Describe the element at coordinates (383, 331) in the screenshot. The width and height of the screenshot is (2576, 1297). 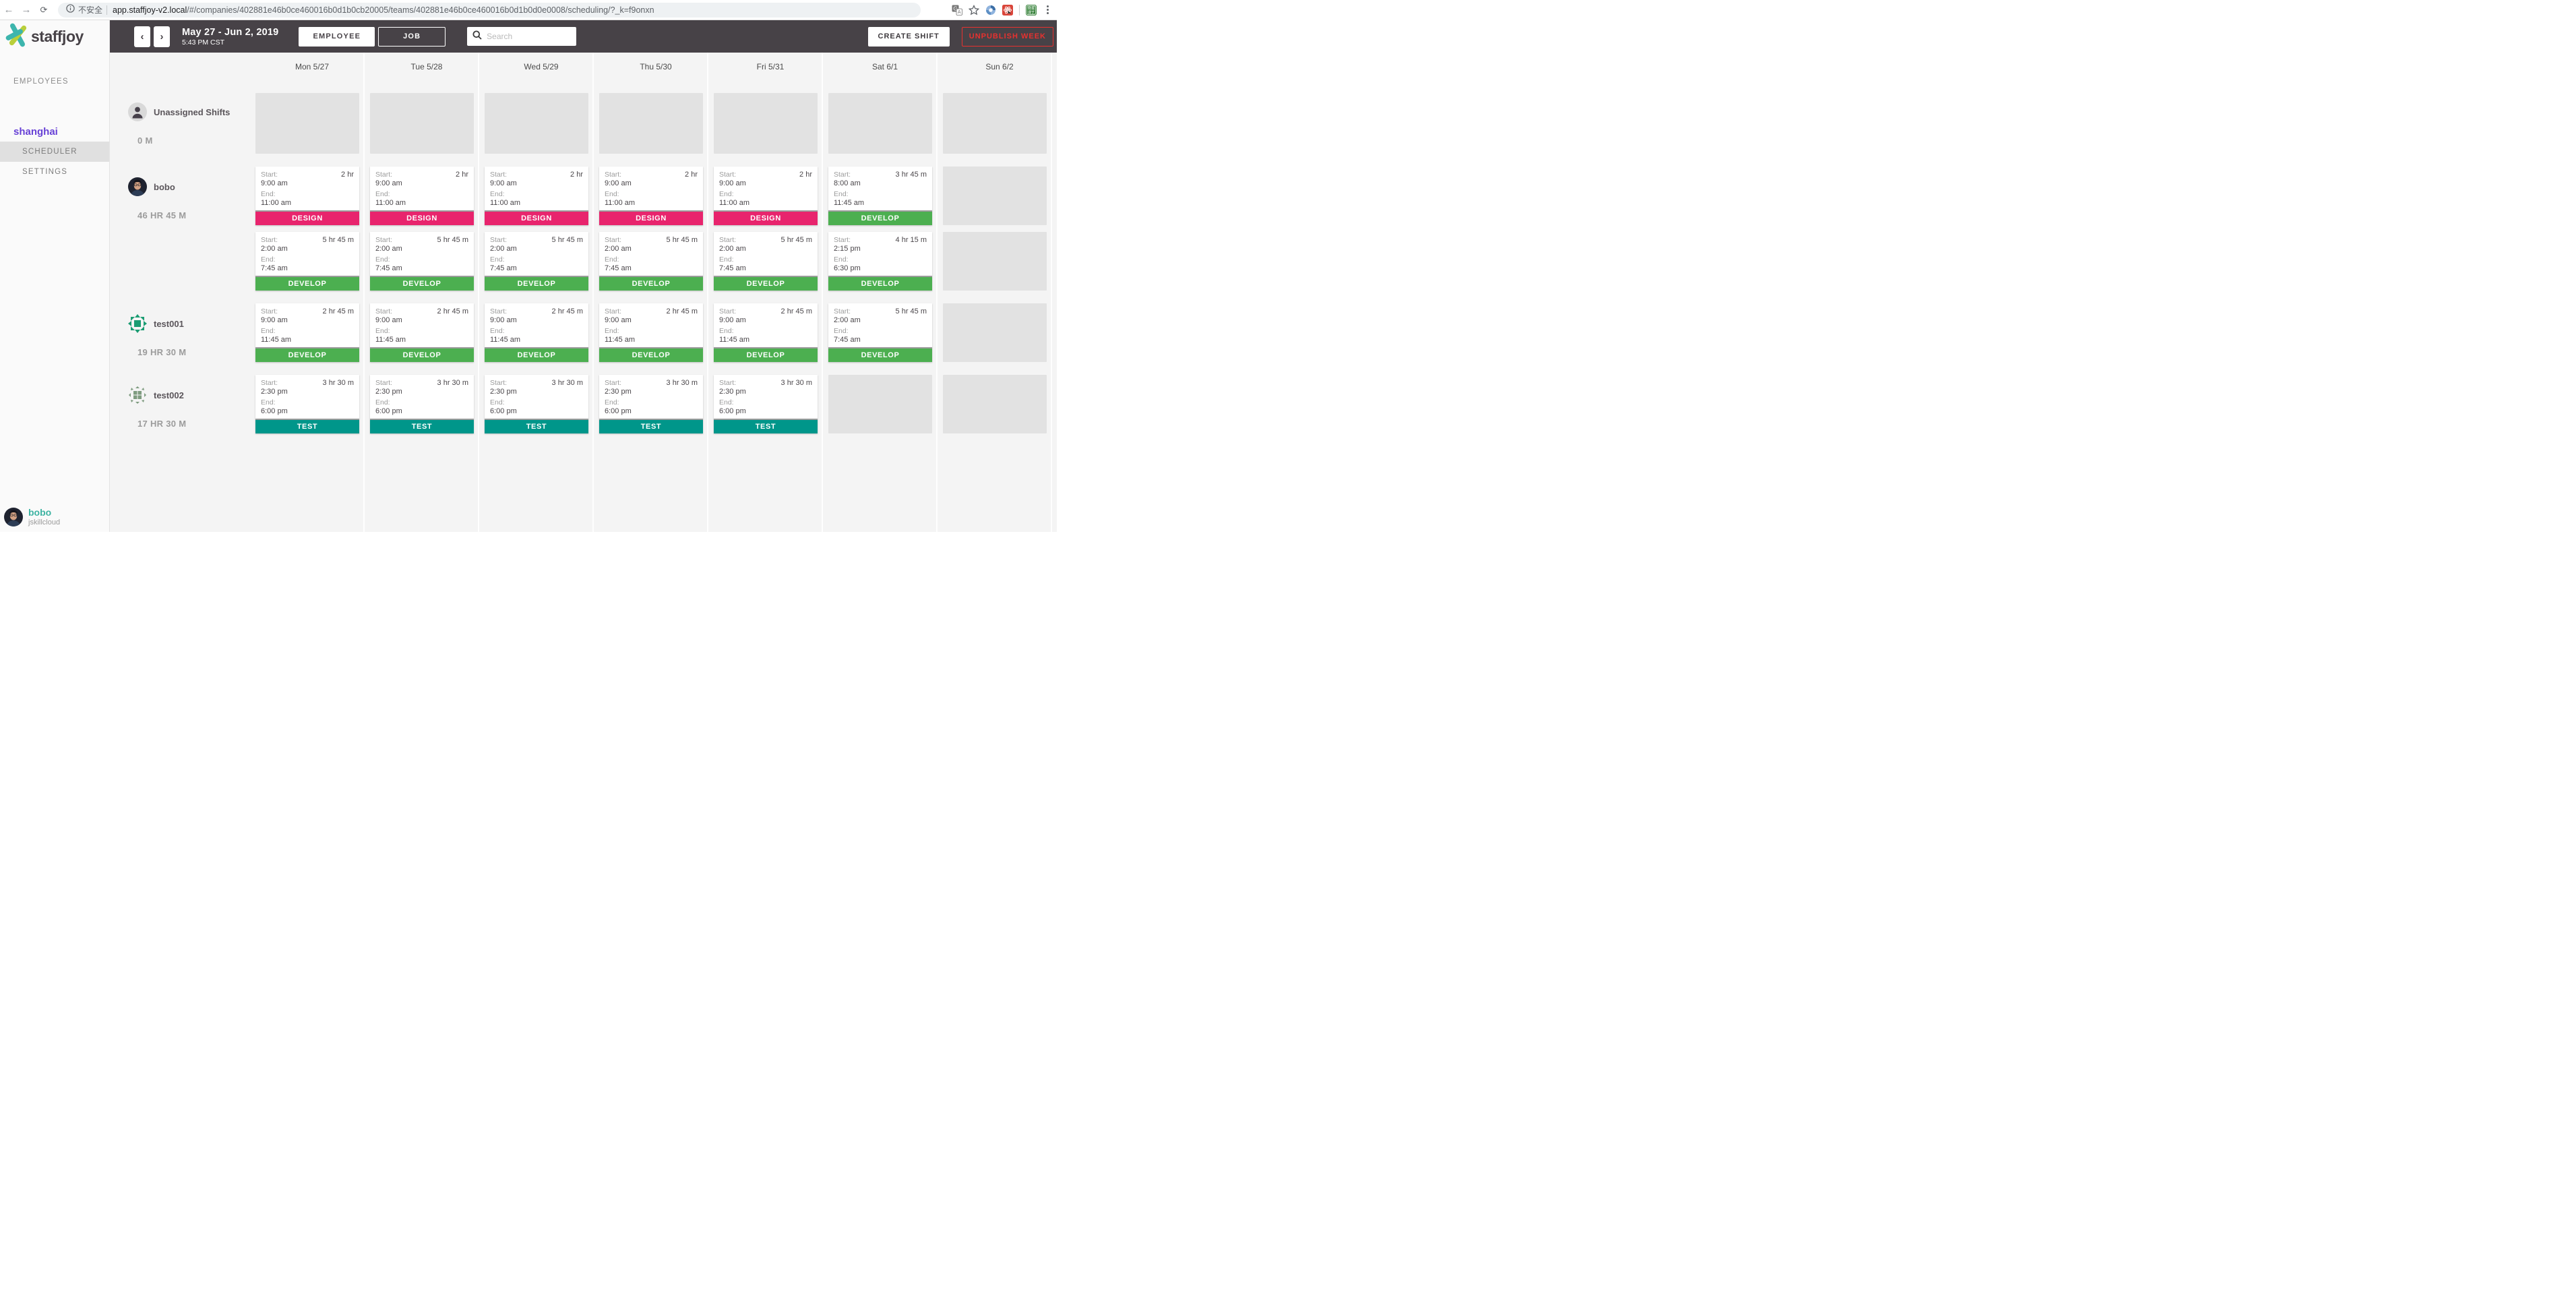
I see `end-label: End:` at that location.